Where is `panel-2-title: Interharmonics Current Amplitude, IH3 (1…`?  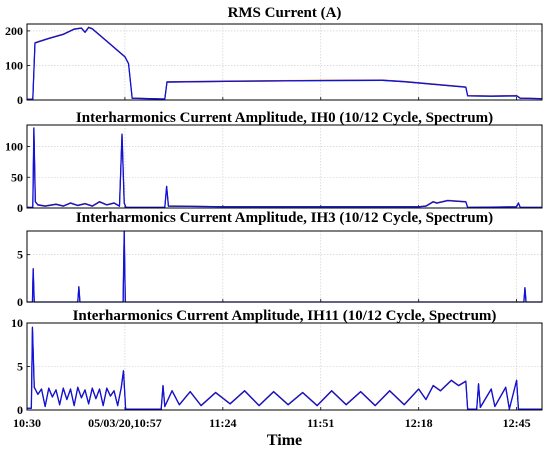
panel-2-title: Interharmonics Current Amplitude, IH3 (1… is located at coordinates (284, 218).